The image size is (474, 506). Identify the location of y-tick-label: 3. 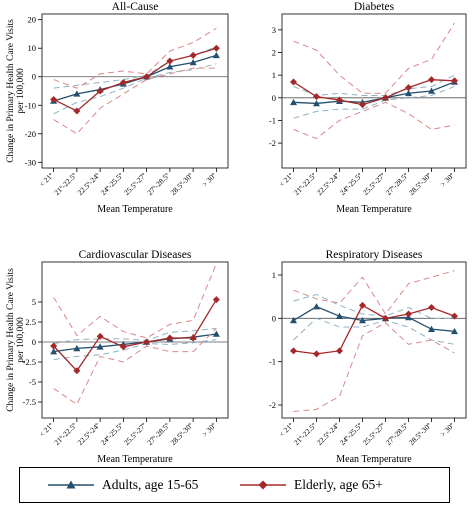
(274, 30).